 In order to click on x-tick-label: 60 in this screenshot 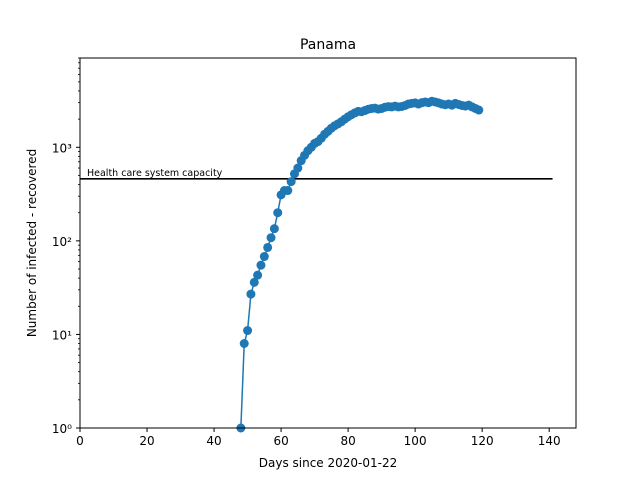, I will do `click(280, 441)`.